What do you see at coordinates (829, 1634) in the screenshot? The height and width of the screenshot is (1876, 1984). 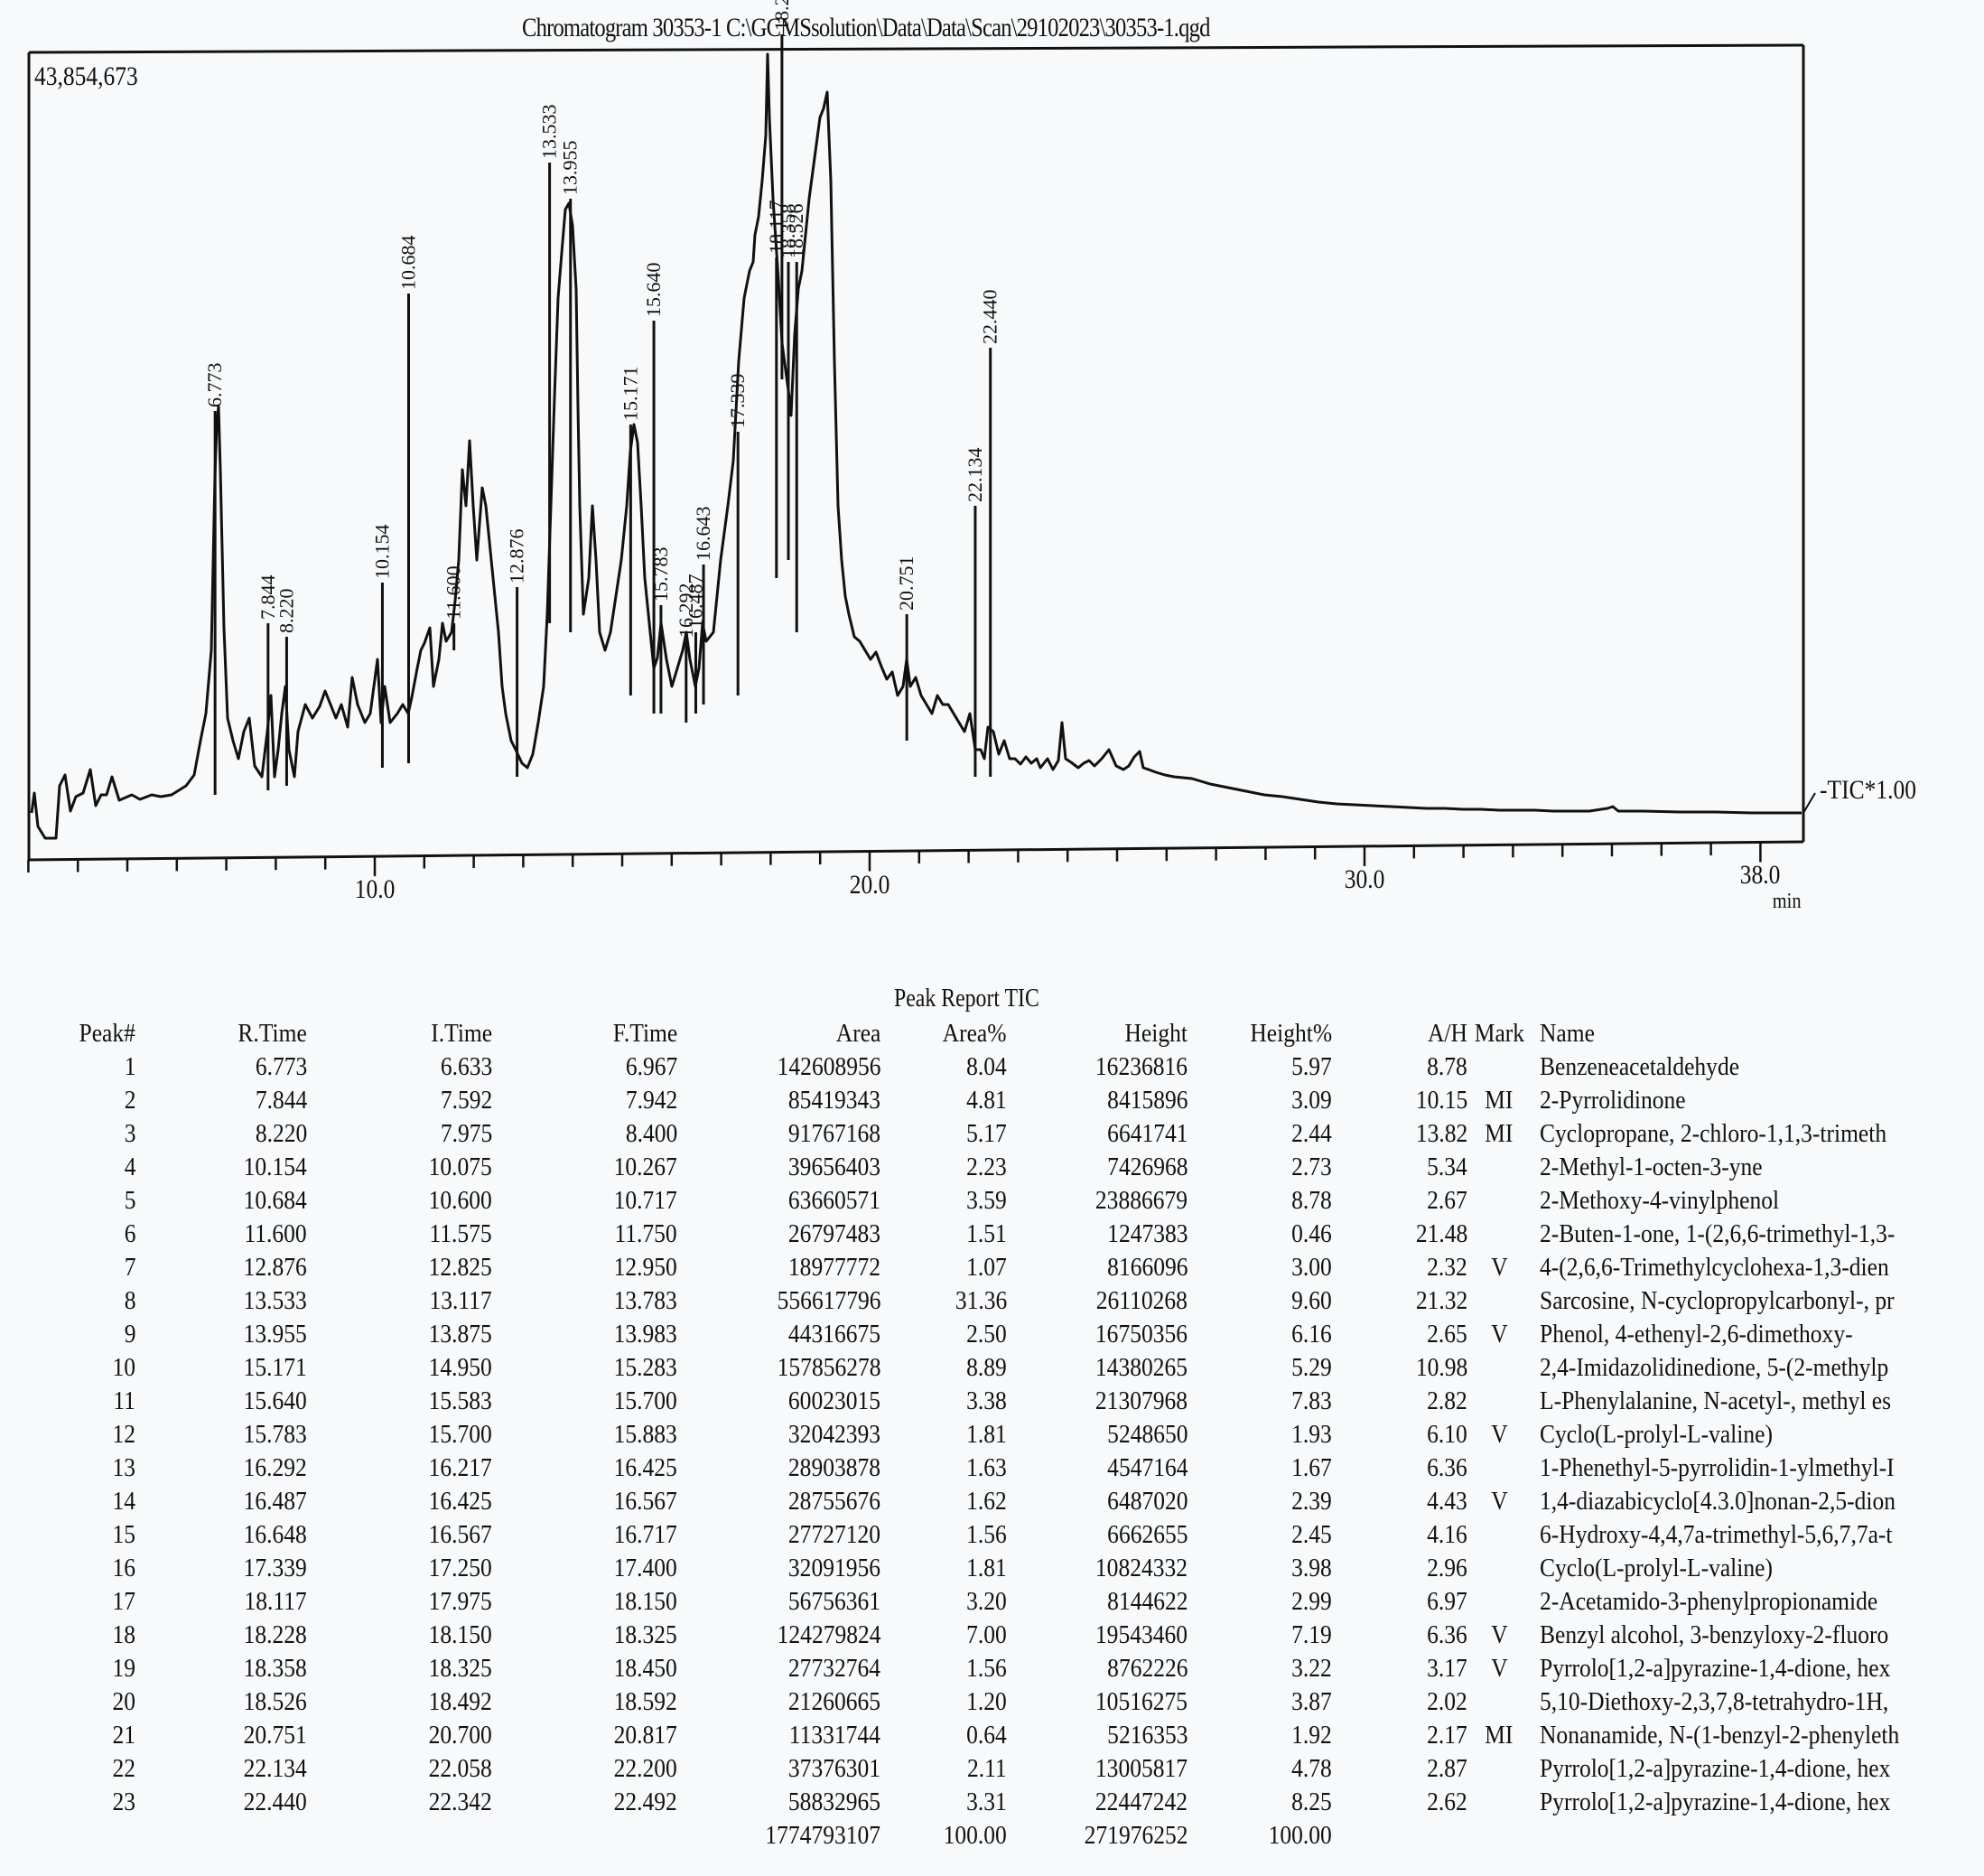 I see `cell-area: 124279824` at bounding box center [829, 1634].